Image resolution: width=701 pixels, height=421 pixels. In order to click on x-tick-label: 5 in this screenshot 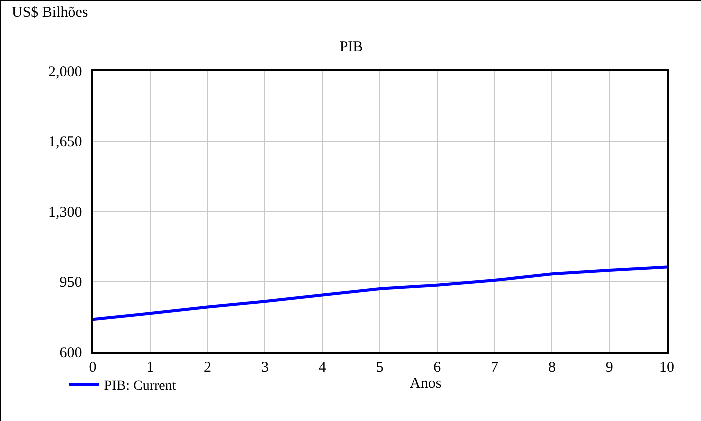, I will do `click(380, 368)`.